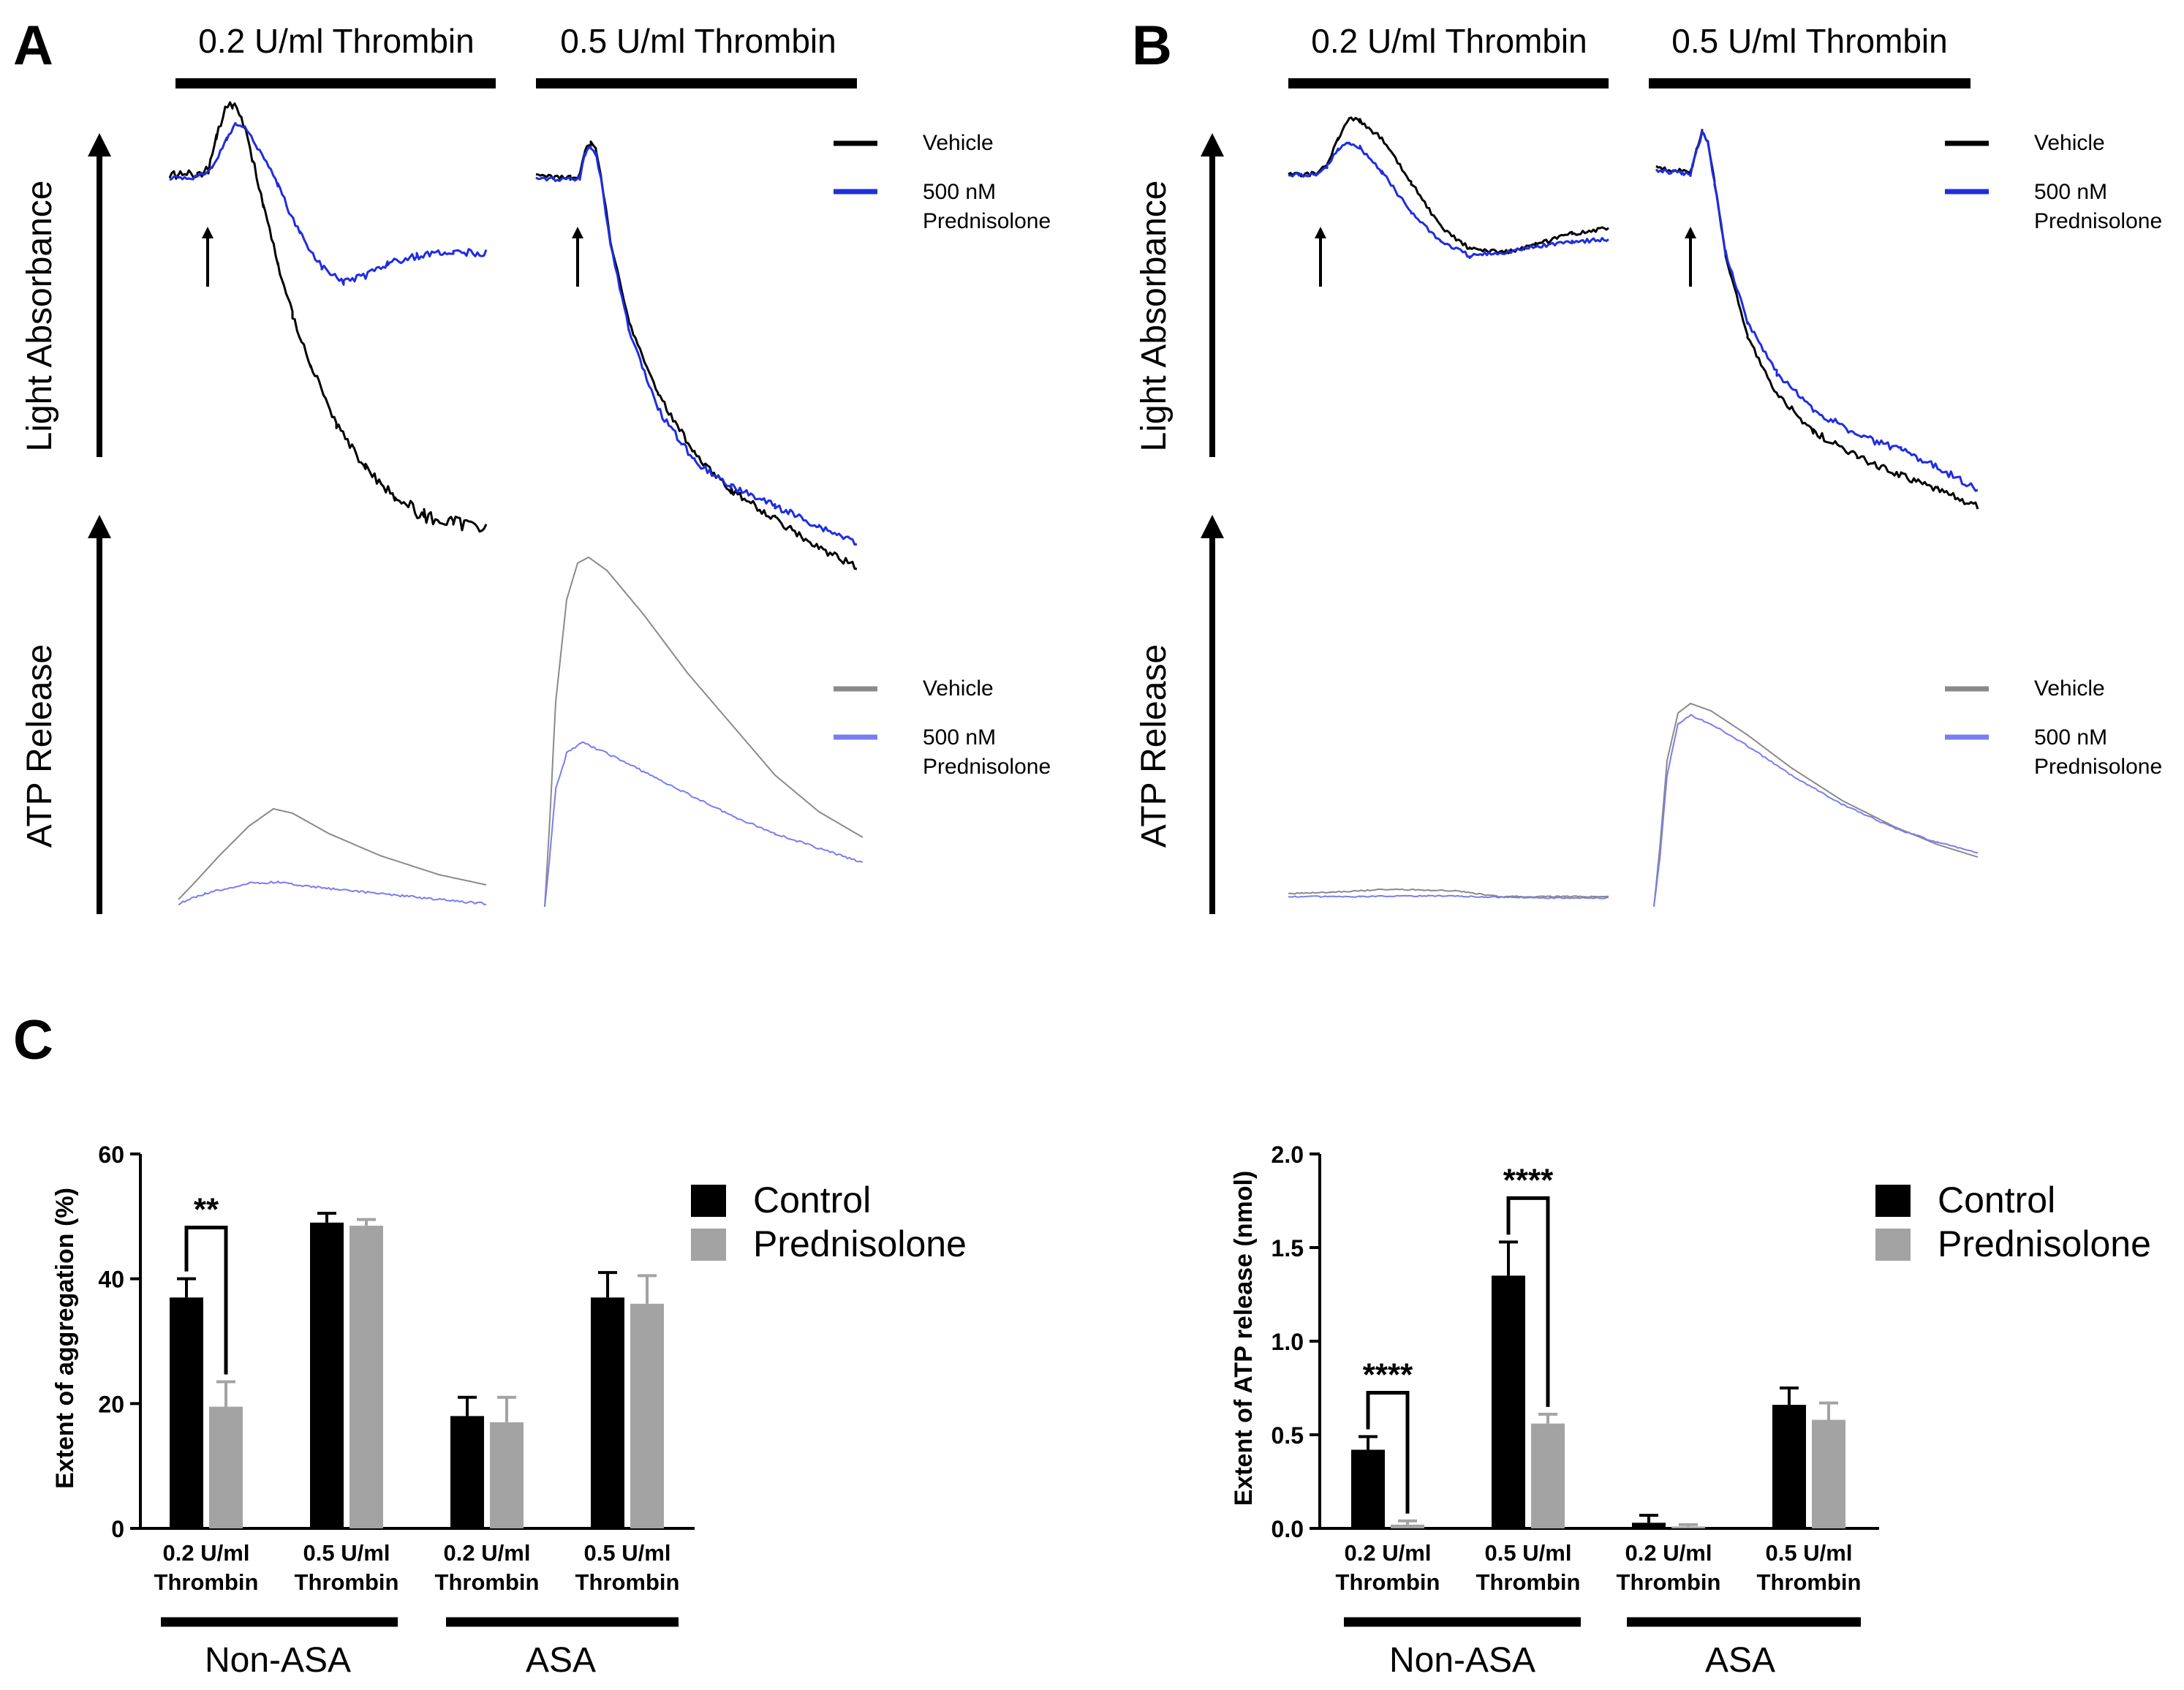  What do you see at coordinates (206, 1210) in the screenshot?
I see `significance-label: **` at bounding box center [206, 1210].